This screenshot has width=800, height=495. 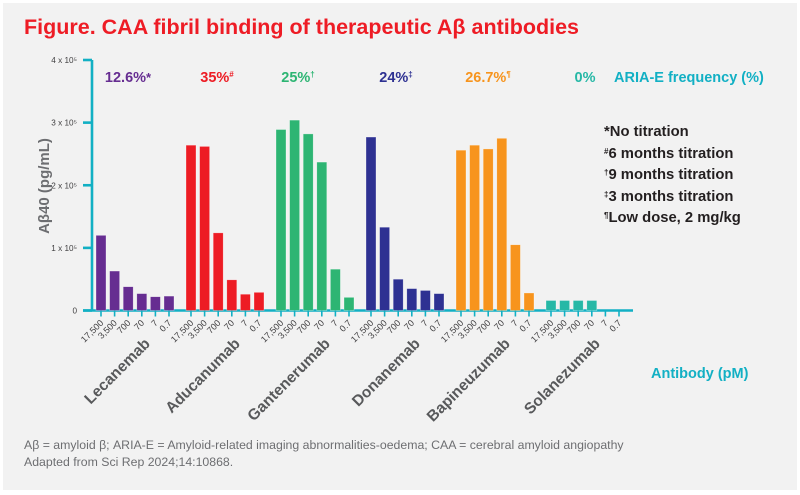 What do you see at coordinates (44, 186) in the screenshot?
I see `y-axis-label: Aβ40 (pg/mL)` at bounding box center [44, 186].